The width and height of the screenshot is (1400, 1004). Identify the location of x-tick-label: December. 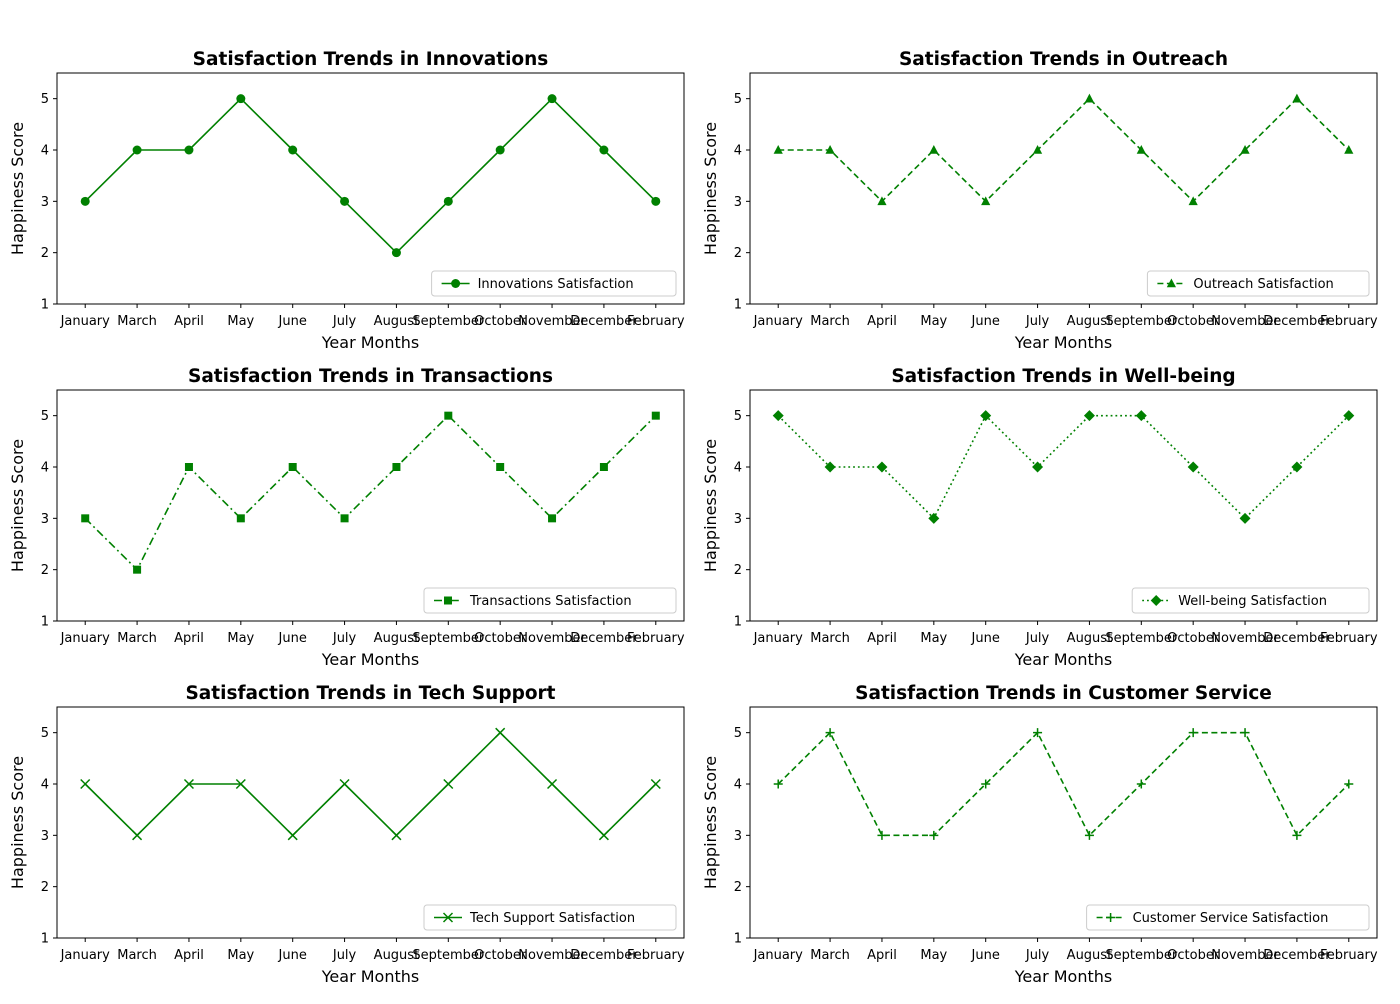
(1297, 638).